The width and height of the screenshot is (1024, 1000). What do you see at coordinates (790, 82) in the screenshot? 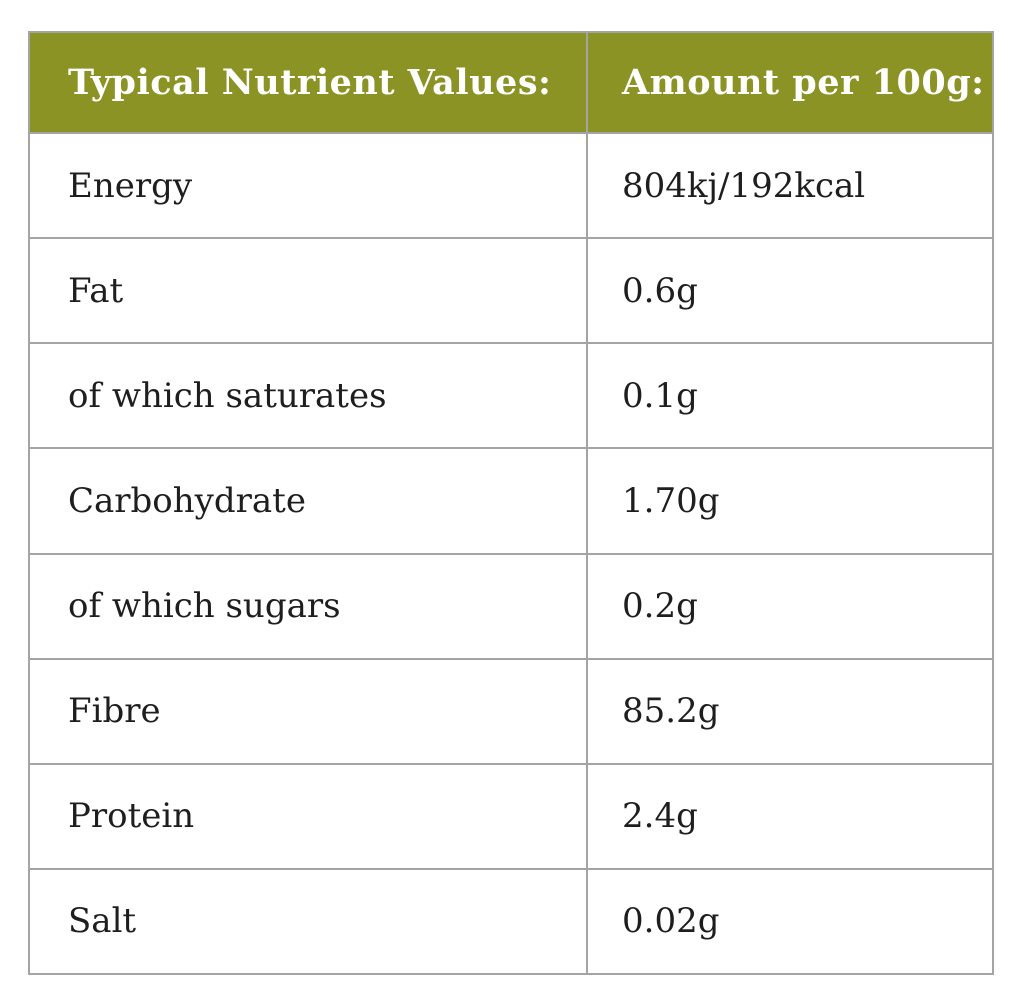
I see `header-cell-amount: Amount per 100g:` at bounding box center [790, 82].